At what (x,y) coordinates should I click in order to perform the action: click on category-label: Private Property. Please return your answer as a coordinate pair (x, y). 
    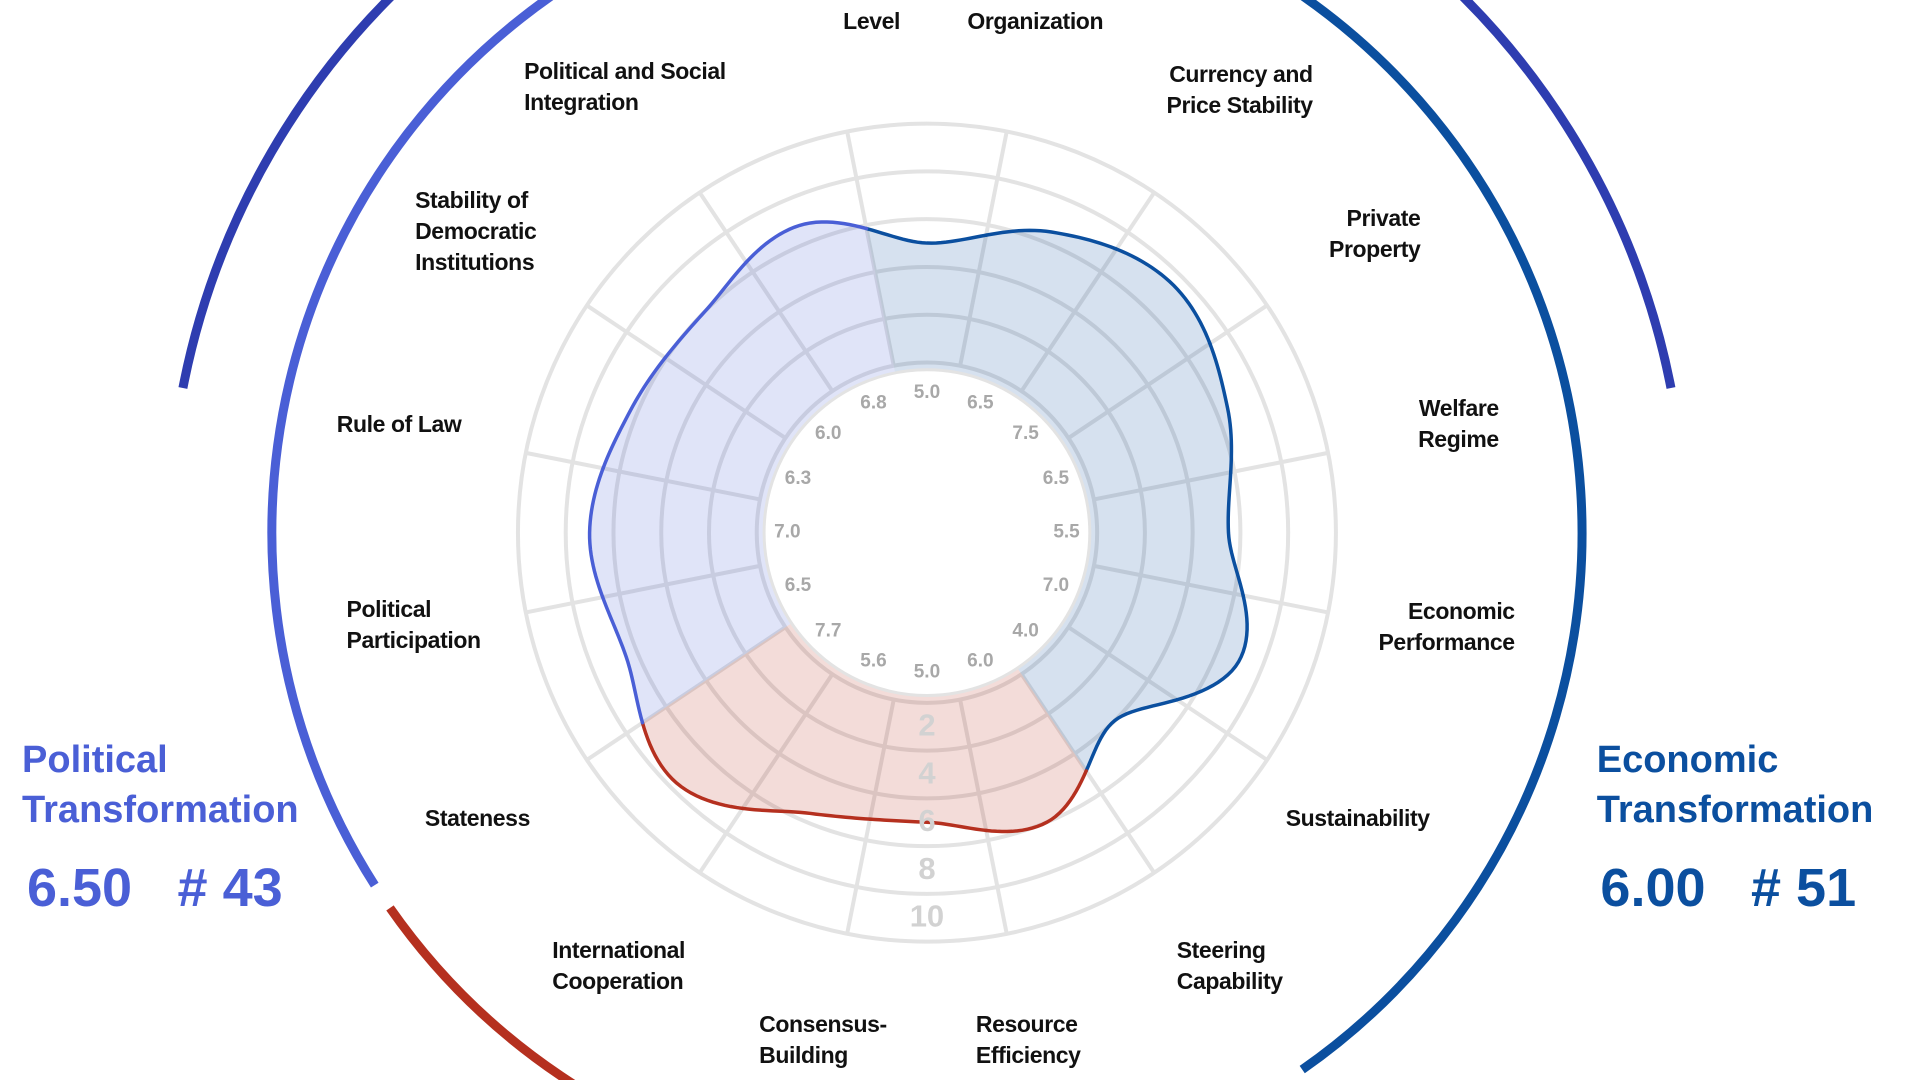
    Looking at the image, I should click on (1375, 234).